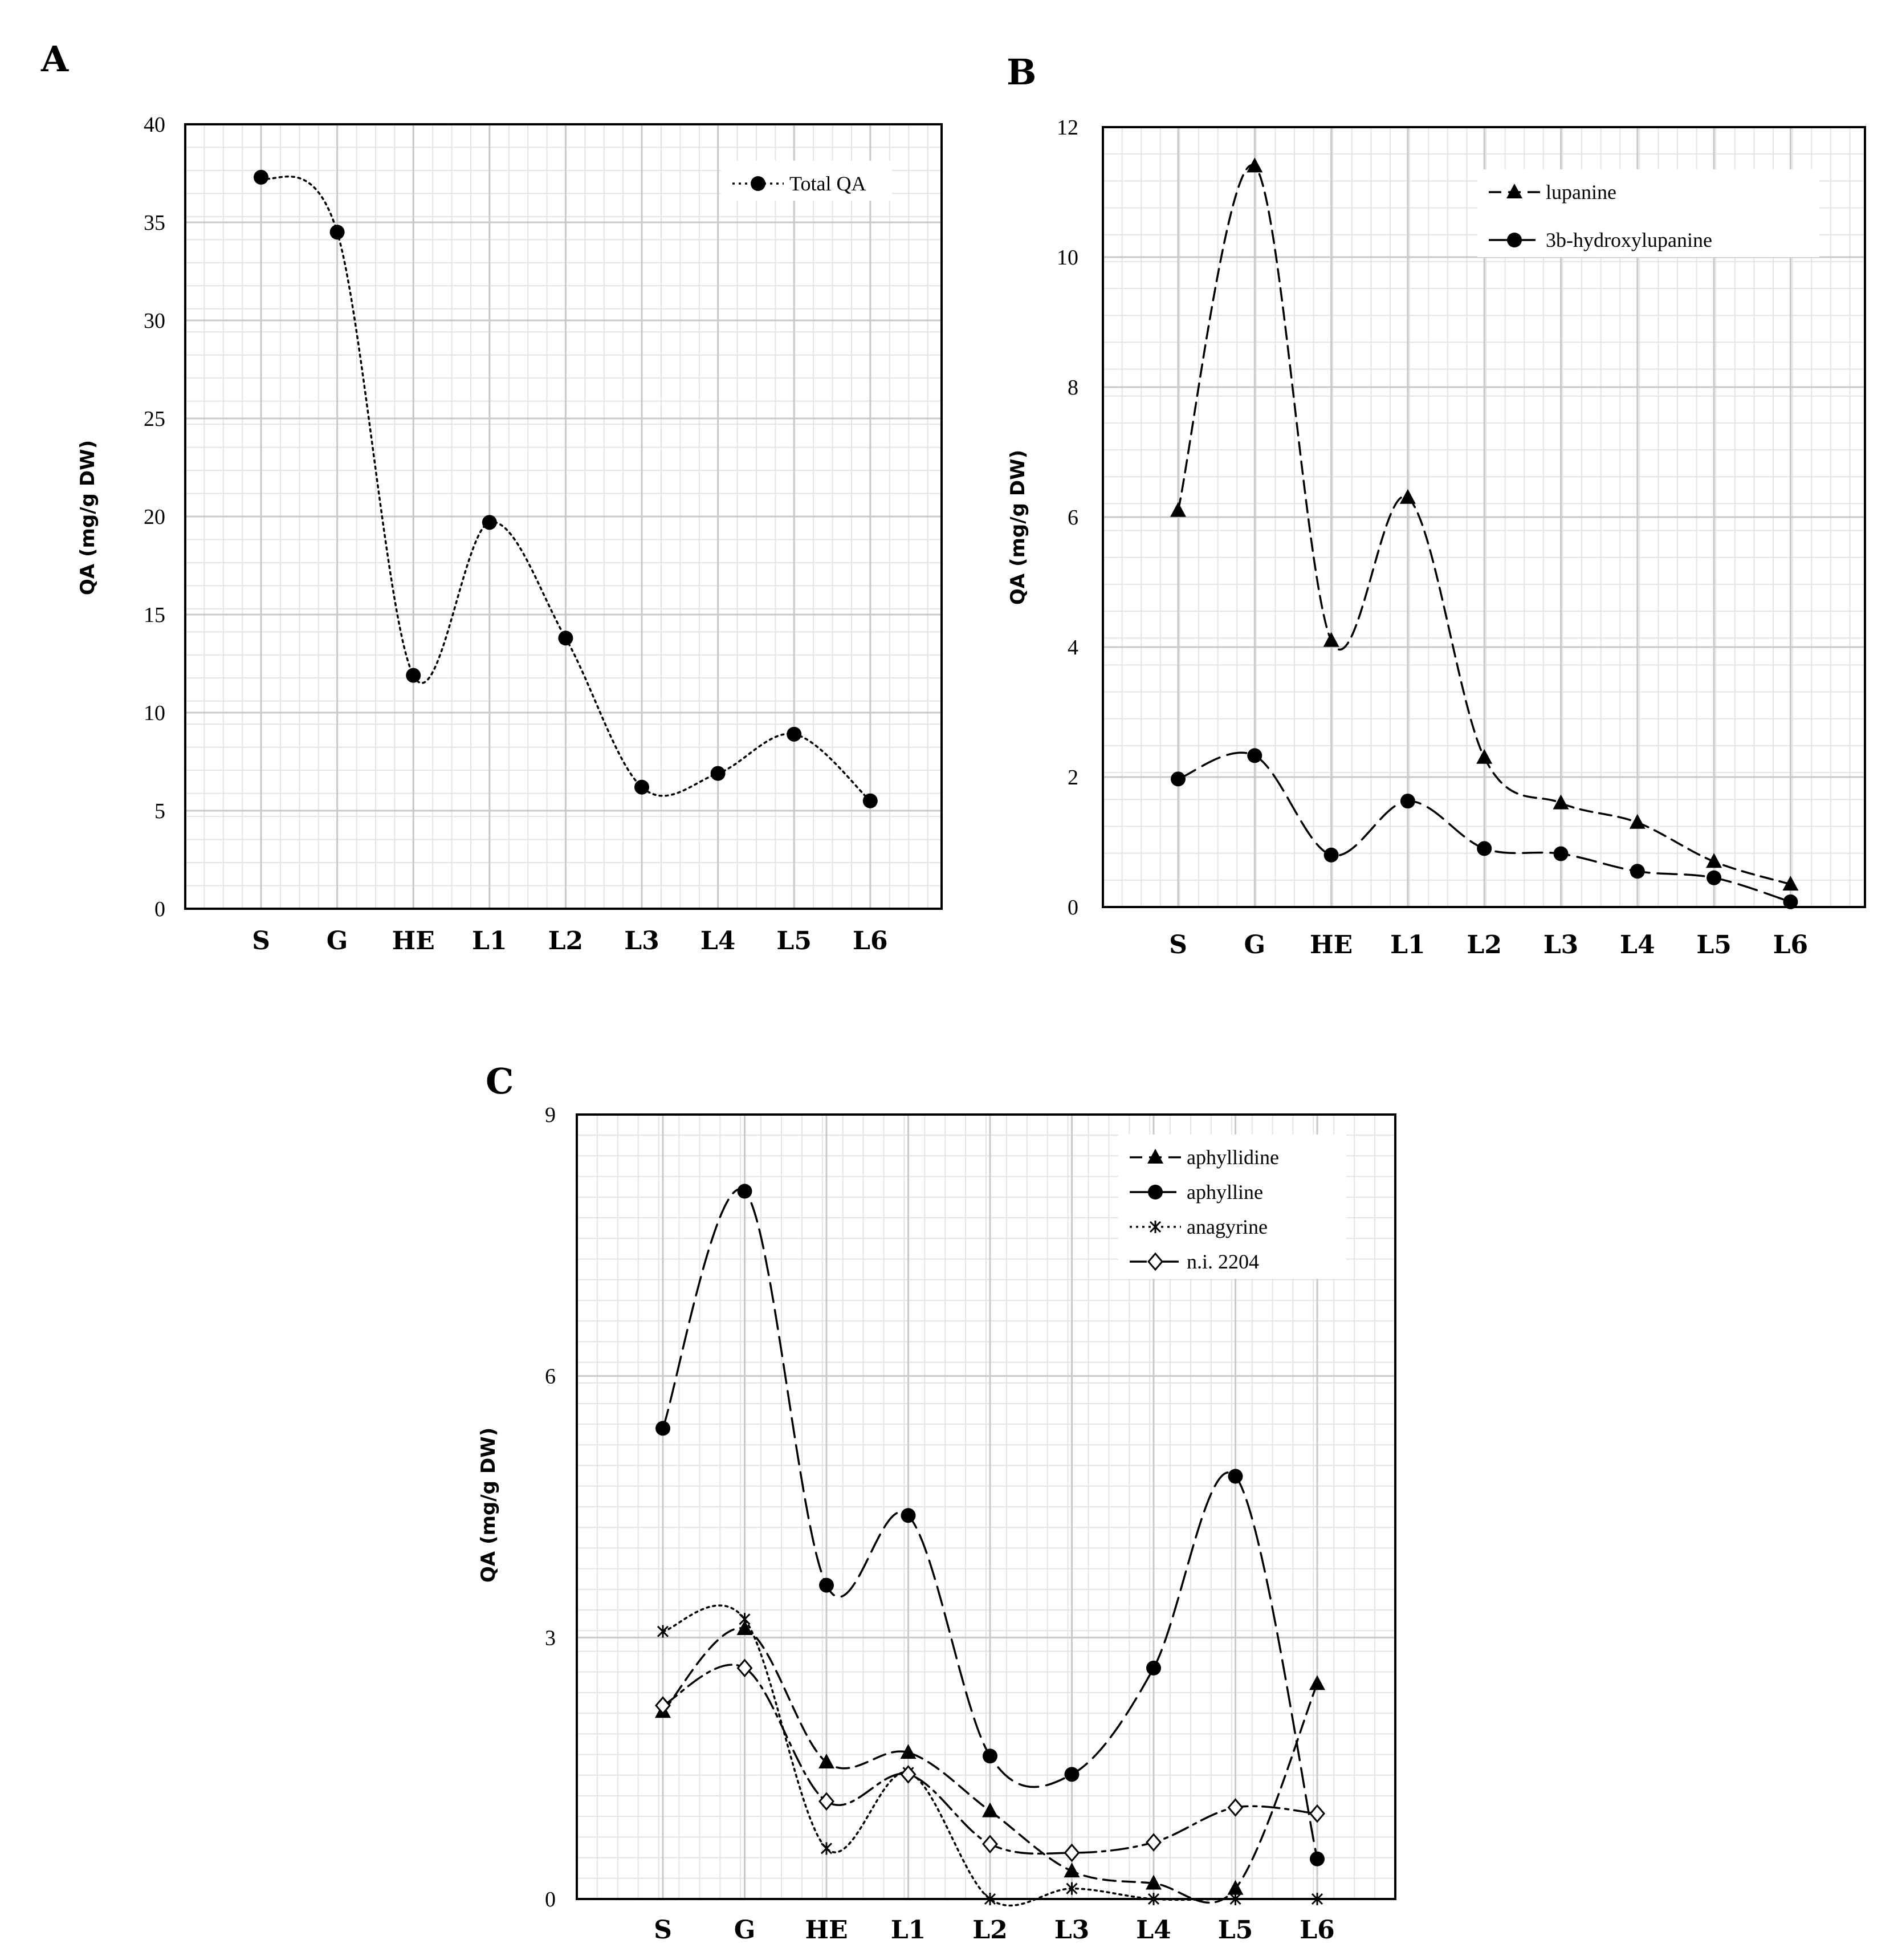 Image resolution: width=1902 pixels, height=1960 pixels. Describe the element at coordinates (54, 59) in the screenshot. I see `panel-label-a: A` at that location.